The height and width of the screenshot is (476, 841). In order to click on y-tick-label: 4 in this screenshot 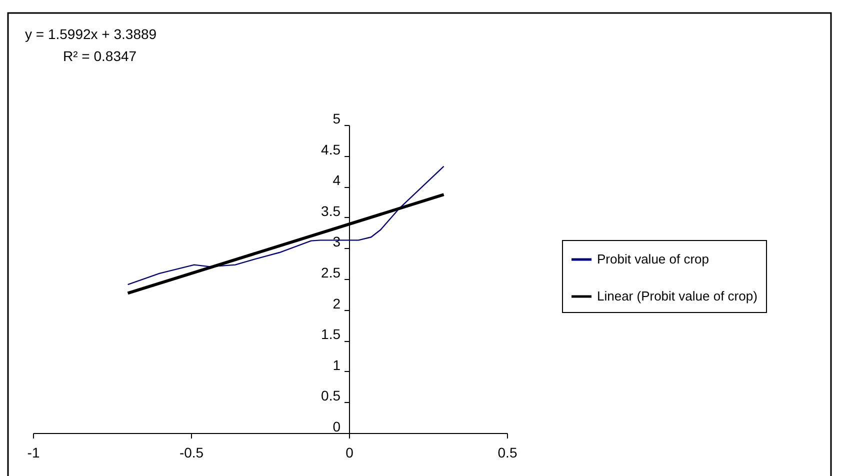, I will do `click(336, 180)`.